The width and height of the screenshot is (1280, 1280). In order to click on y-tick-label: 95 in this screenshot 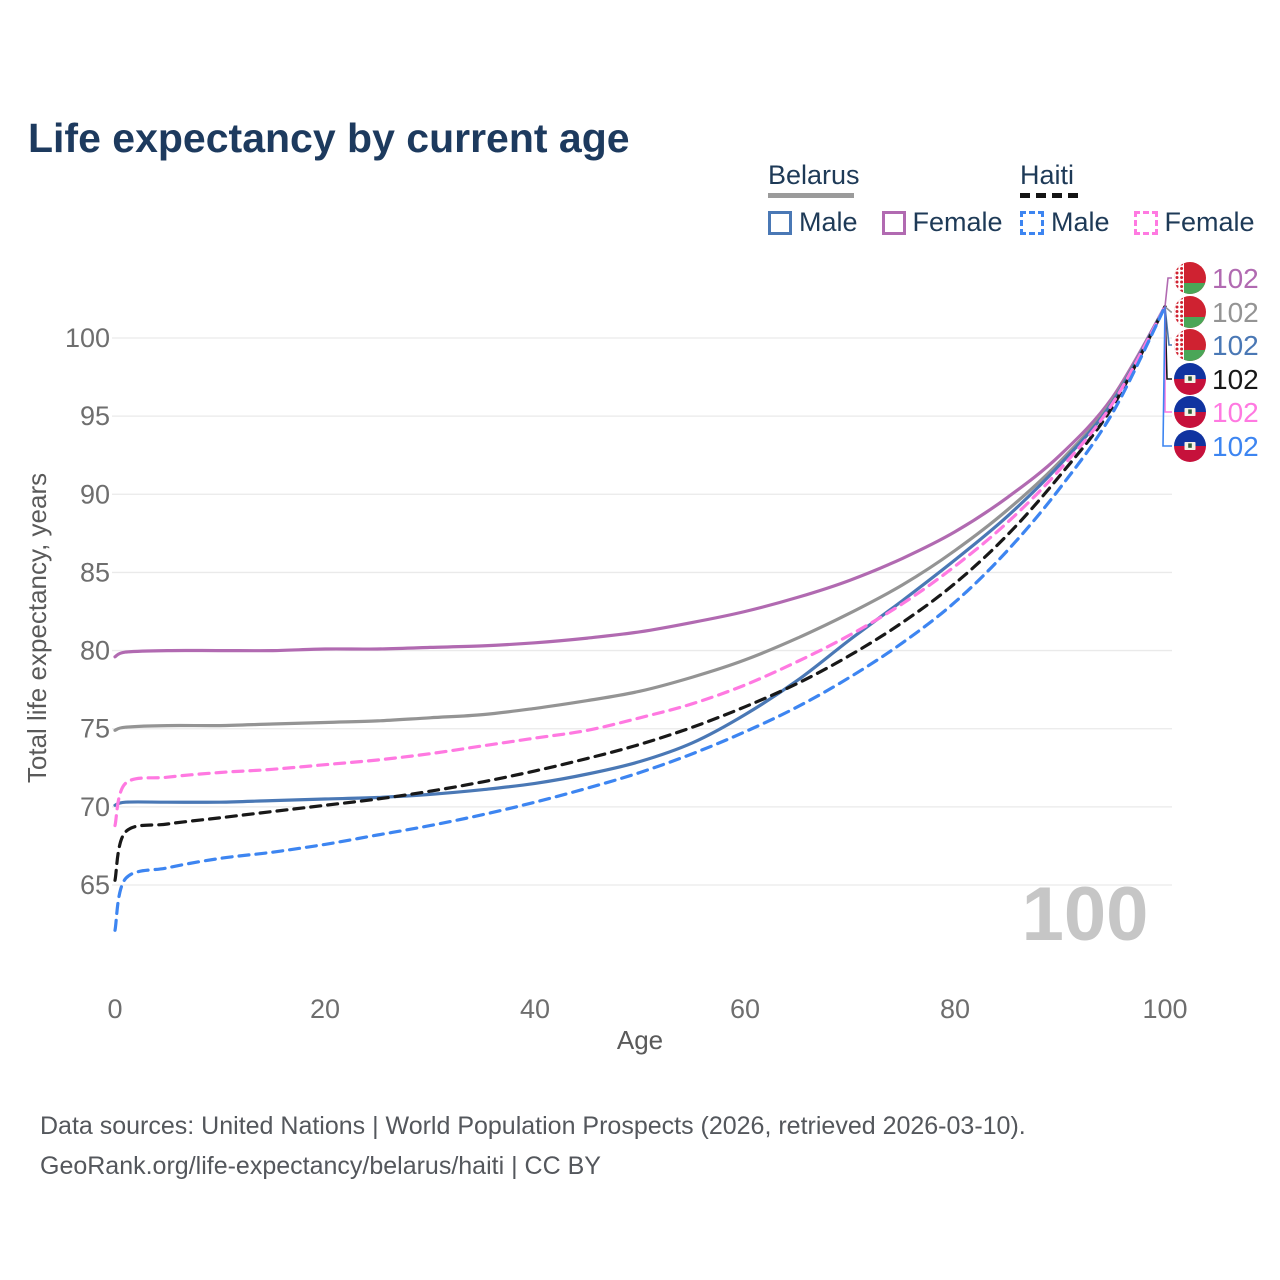, I will do `click(95, 416)`.